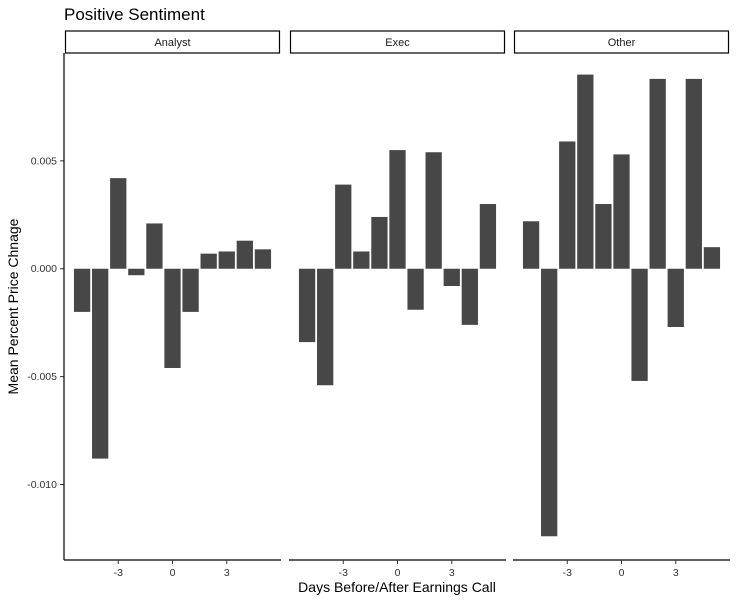 This screenshot has width=737, height=602. Describe the element at coordinates (44, 269) in the screenshot. I see `y-tick-label: 0.000` at that location.